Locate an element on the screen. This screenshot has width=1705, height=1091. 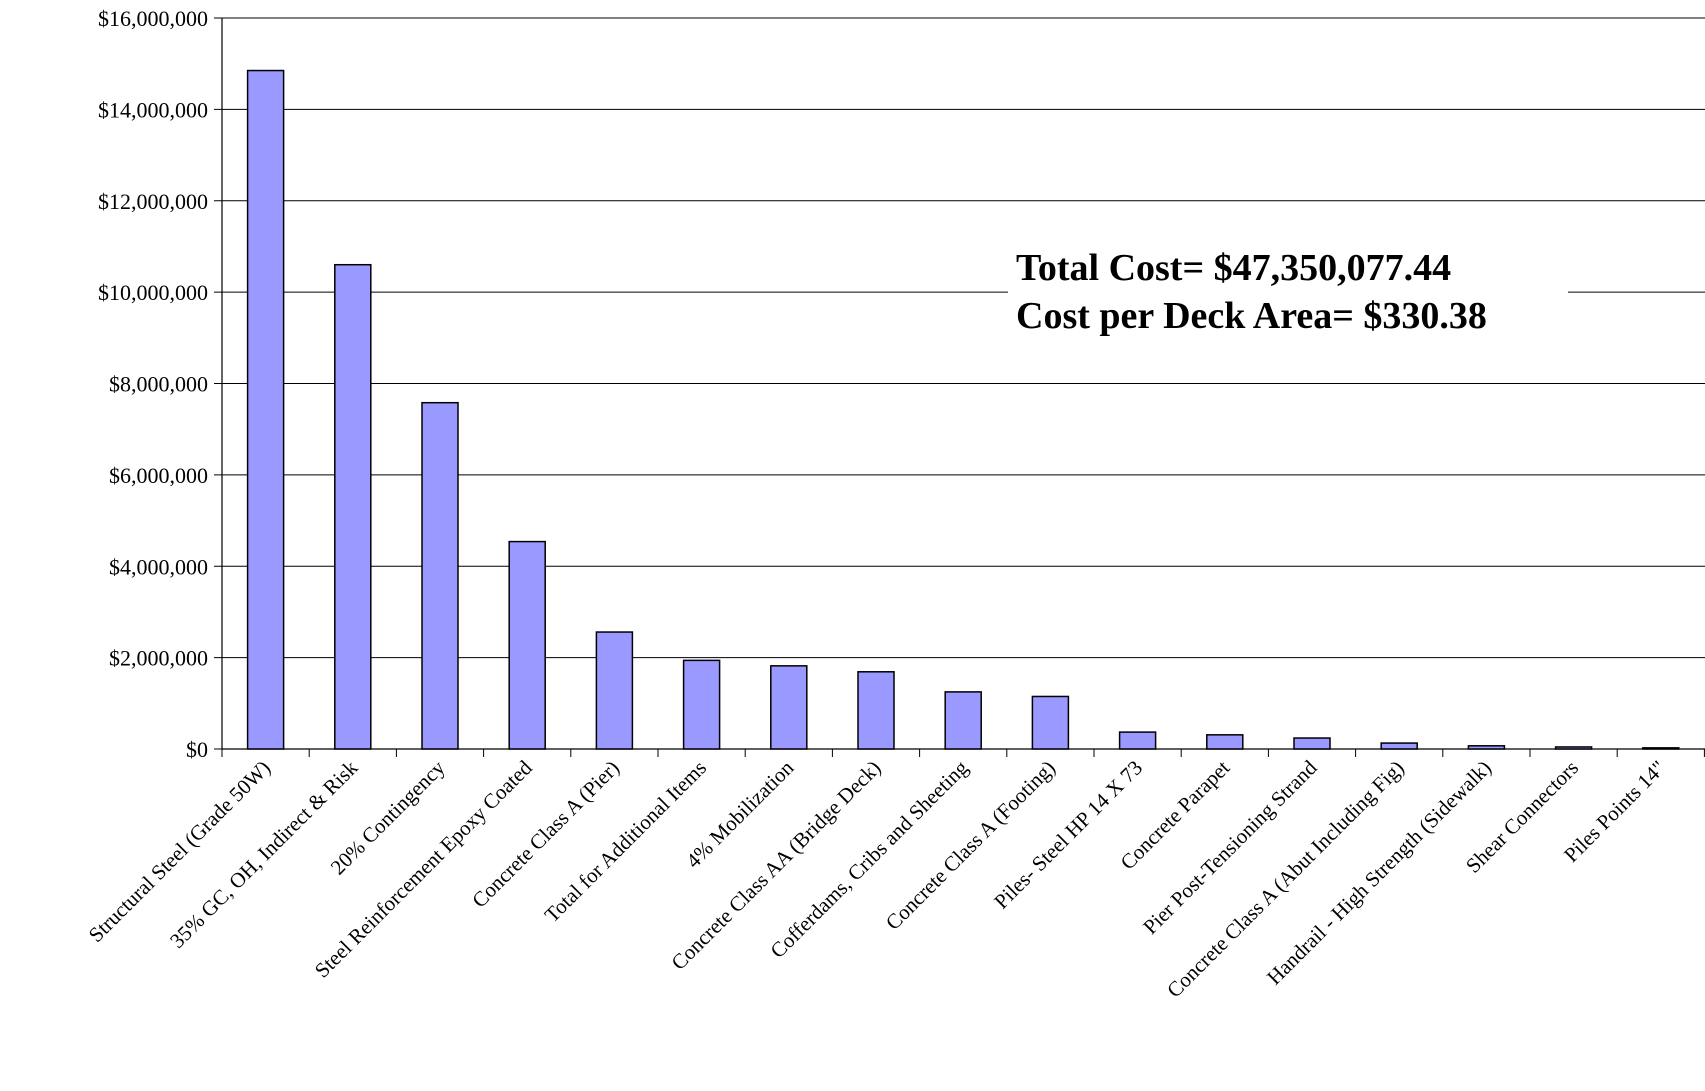
y-tick-label: $4,000,000 is located at coordinates (158, 566).